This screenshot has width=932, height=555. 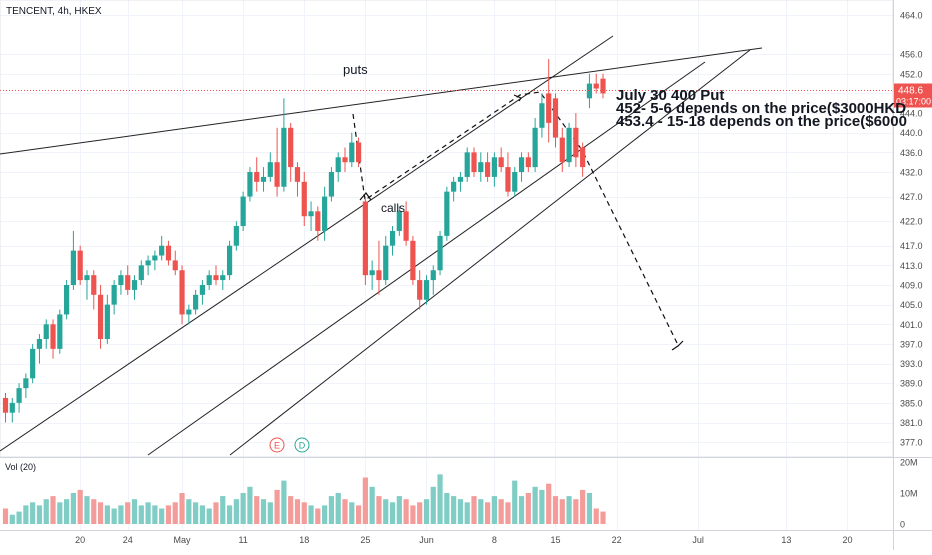 I want to click on time-tick-label: 20, so click(x=847, y=540).